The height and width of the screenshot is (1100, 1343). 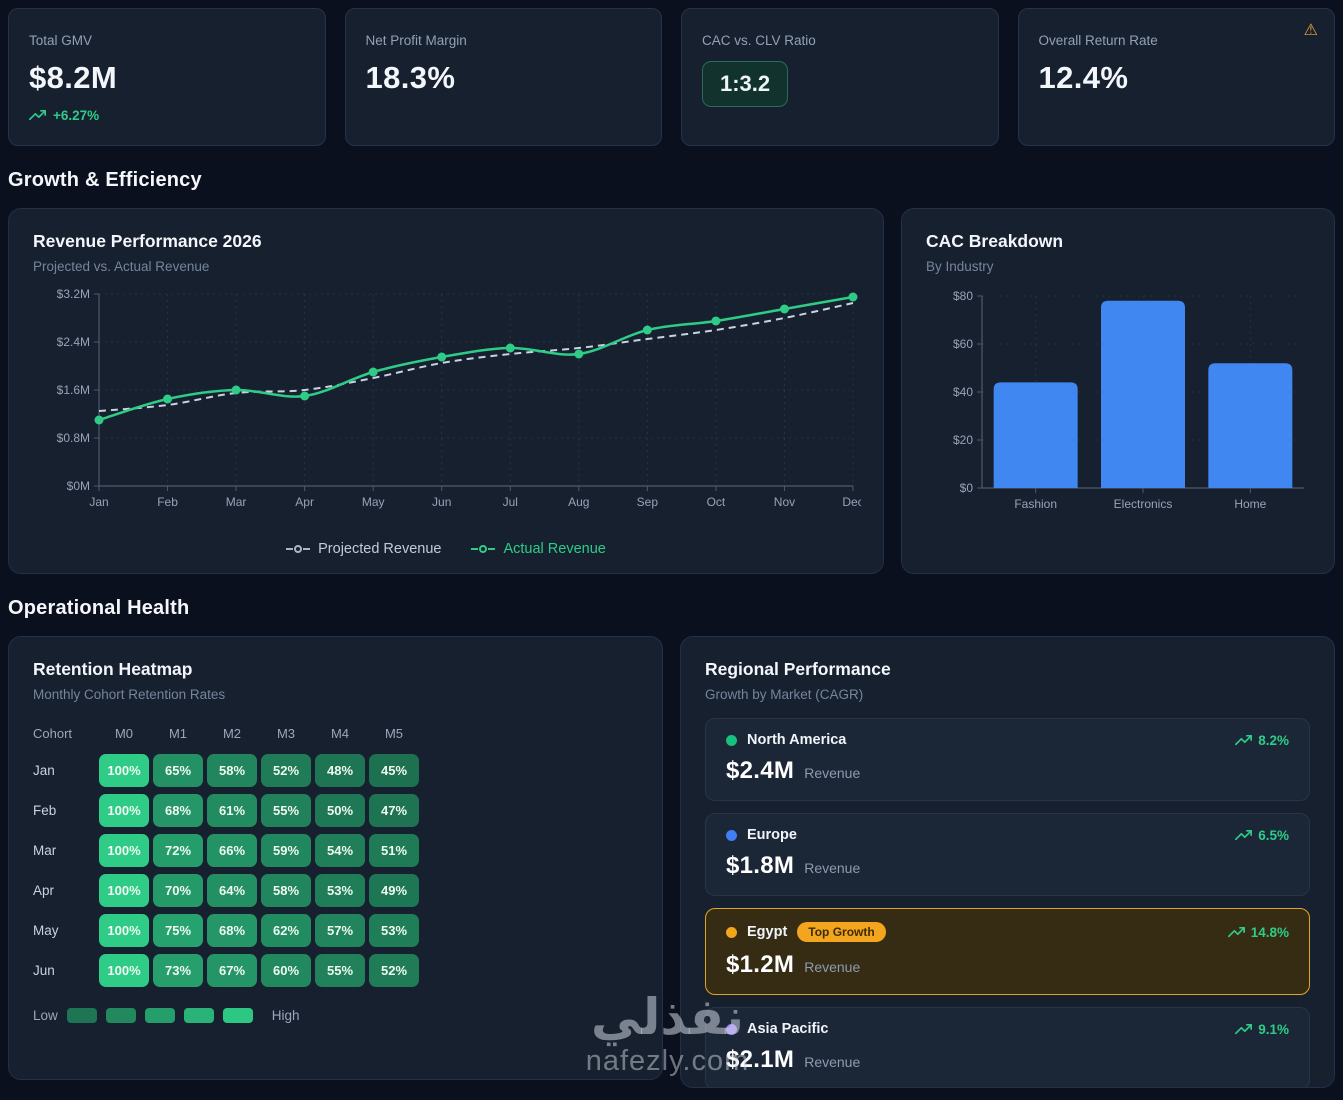 What do you see at coordinates (178, 930) in the screenshot?
I see `heatmap-cell: 75%` at bounding box center [178, 930].